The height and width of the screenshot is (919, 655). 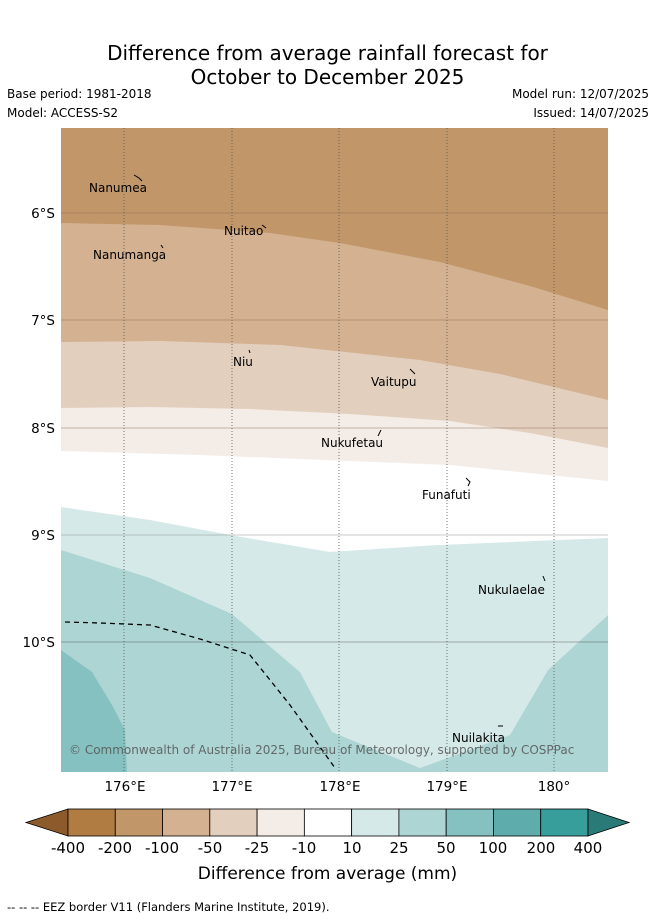 What do you see at coordinates (468, 482) in the screenshot?
I see `funafuti-outline` at bounding box center [468, 482].